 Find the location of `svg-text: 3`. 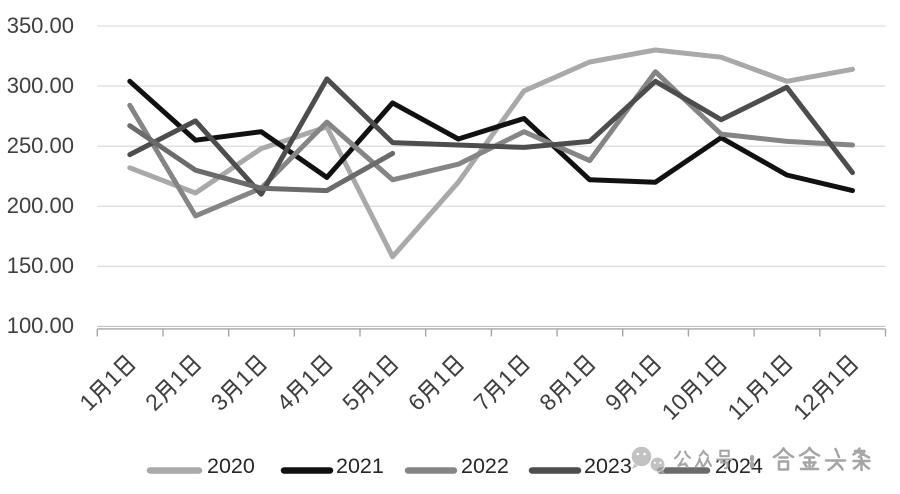

svg-text: 3 is located at coordinates (219, 401).